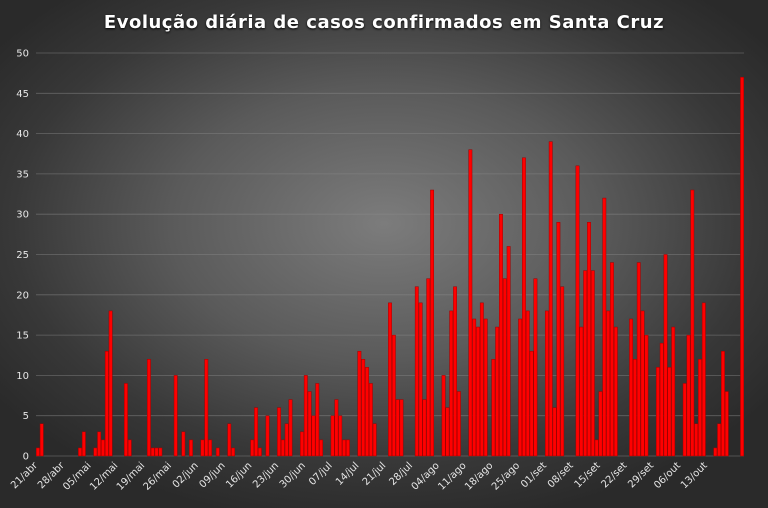 This screenshot has height=508, width=768. Describe the element at coordinates (22, 174) in the screenshot. I see `y-tick-label: 35` at that location.